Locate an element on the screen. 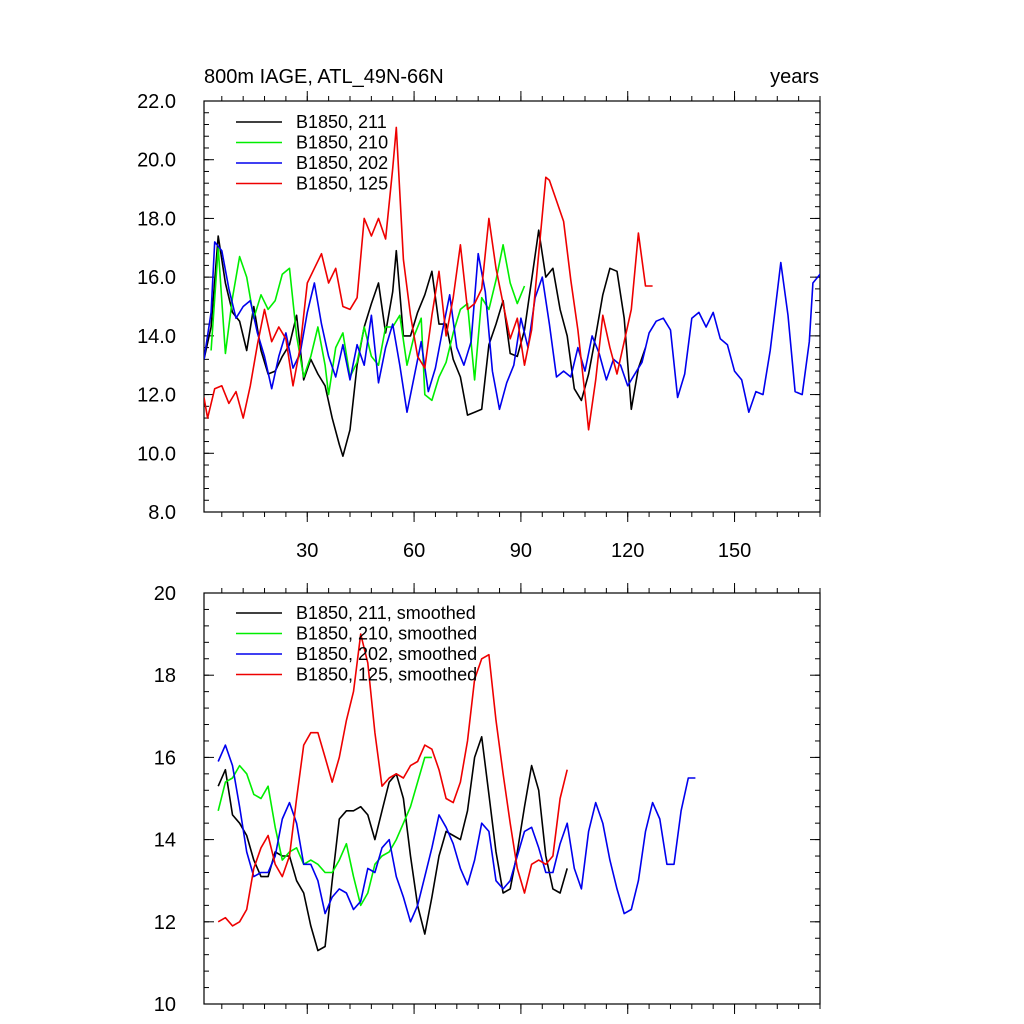 Image resolution: width=1024 pixels, height=1024 pixels. legend-label: B1850, 125 is located at coordinates (342, 184).